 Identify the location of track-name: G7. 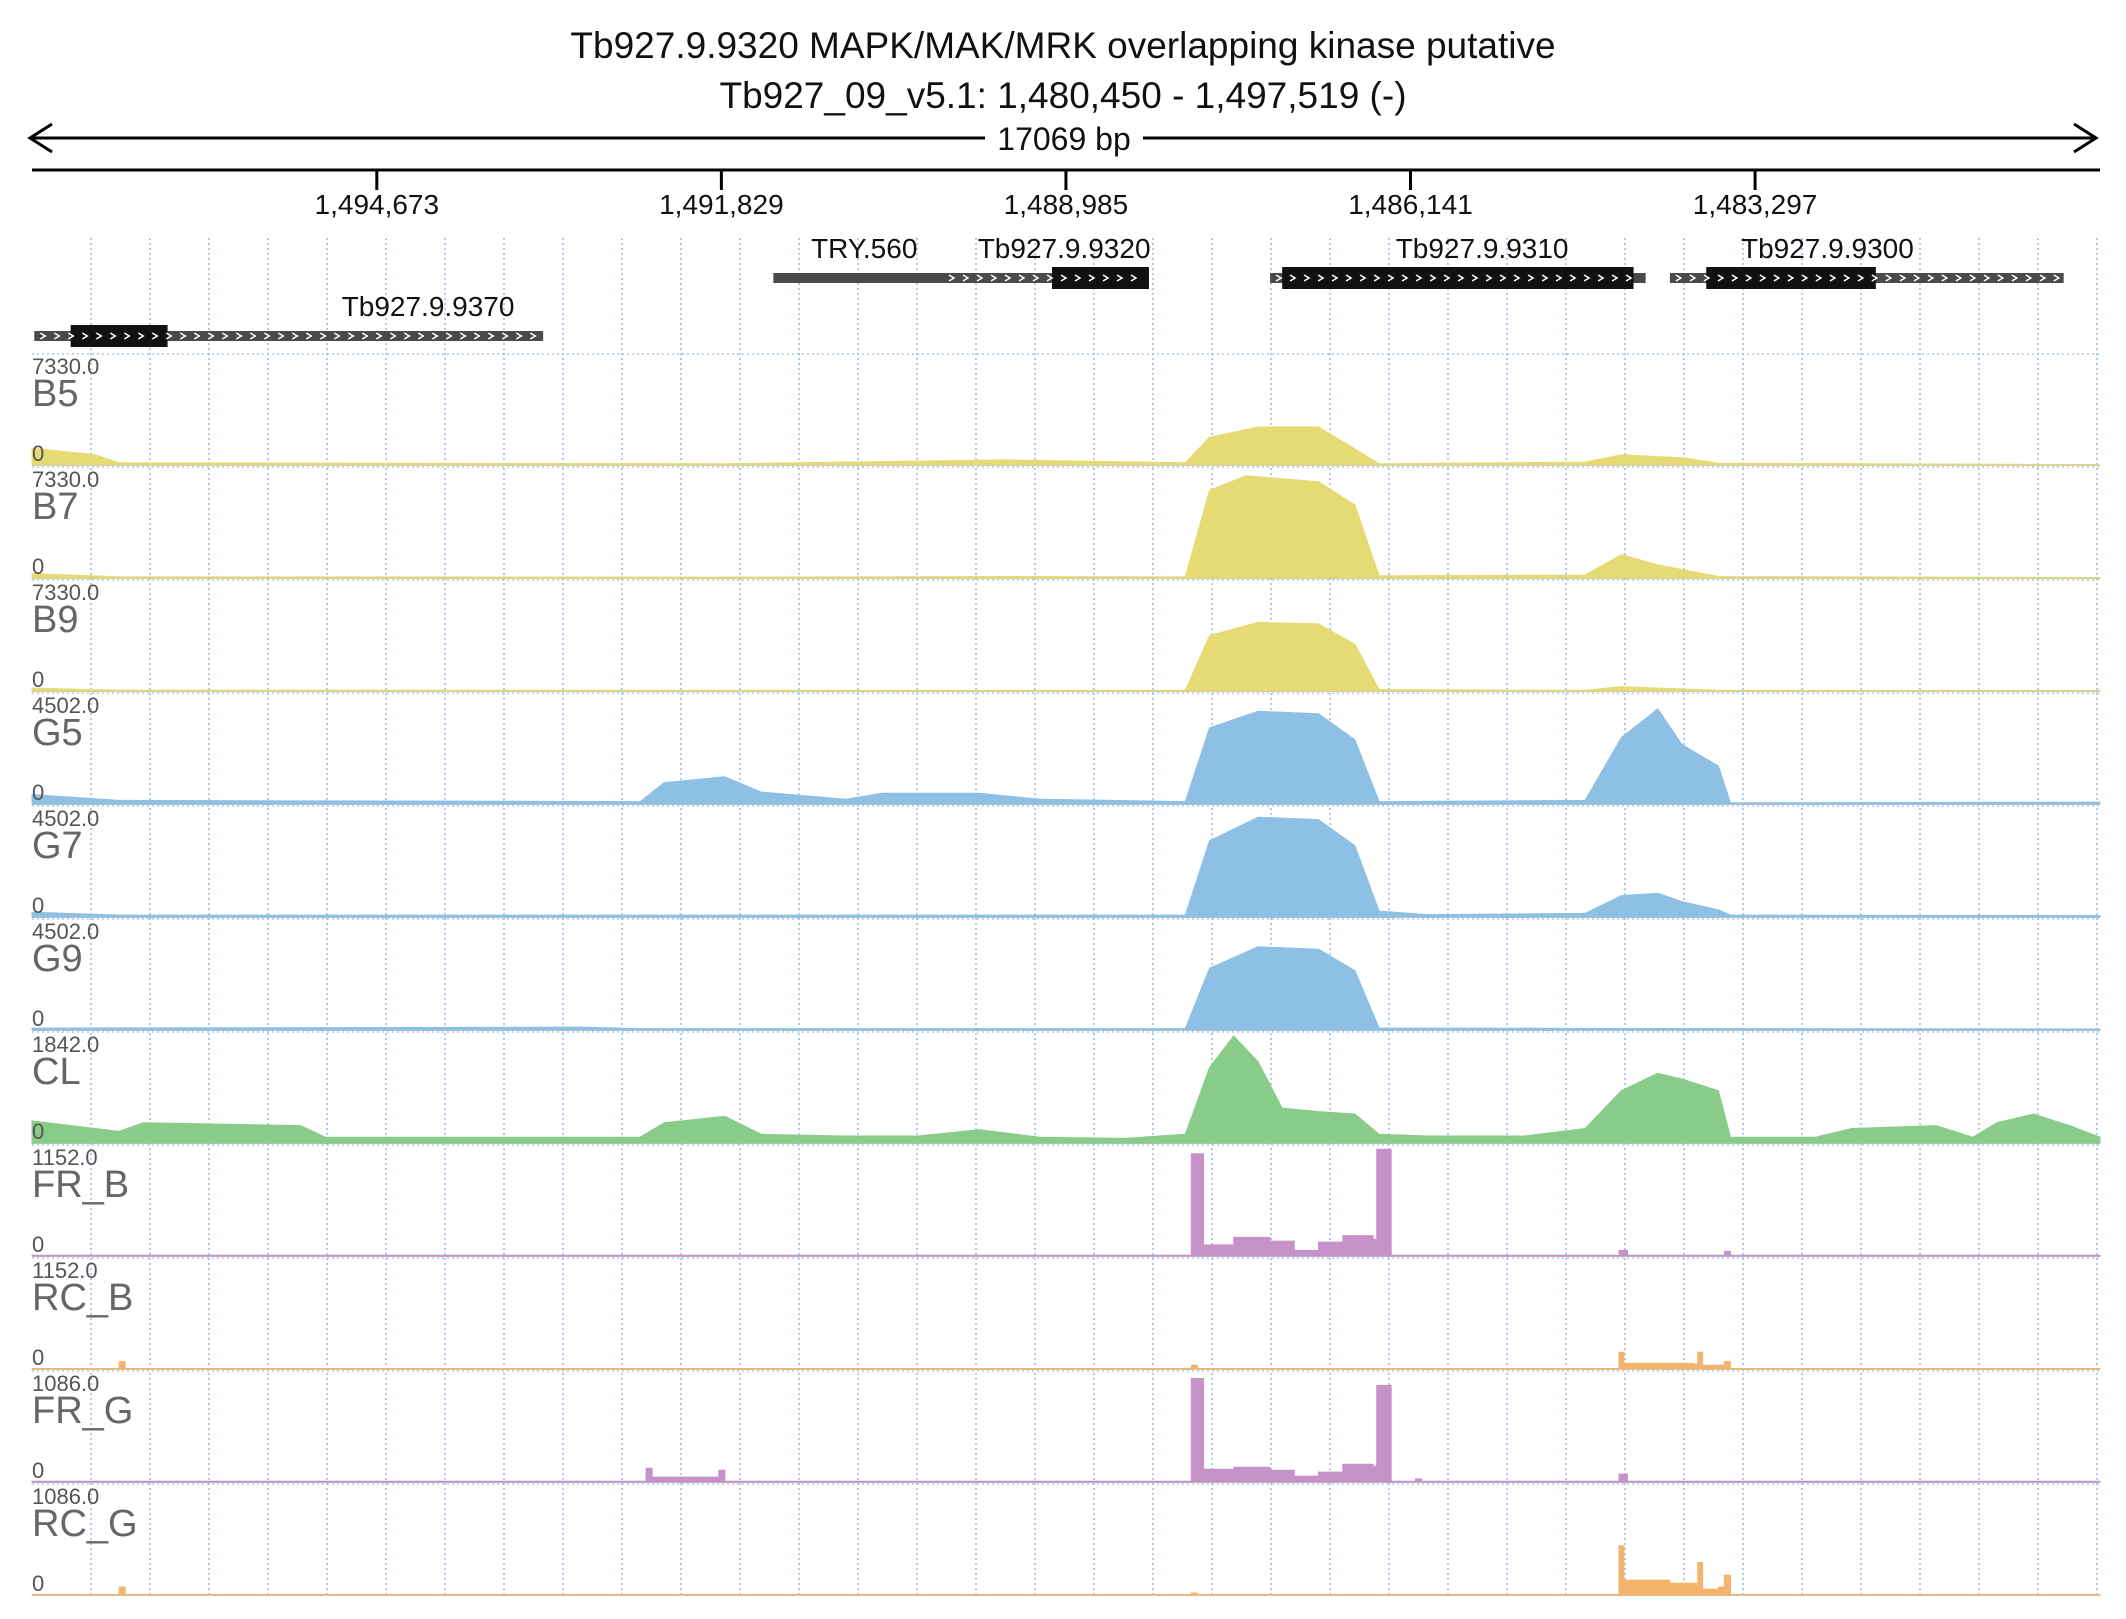
(57, 846).